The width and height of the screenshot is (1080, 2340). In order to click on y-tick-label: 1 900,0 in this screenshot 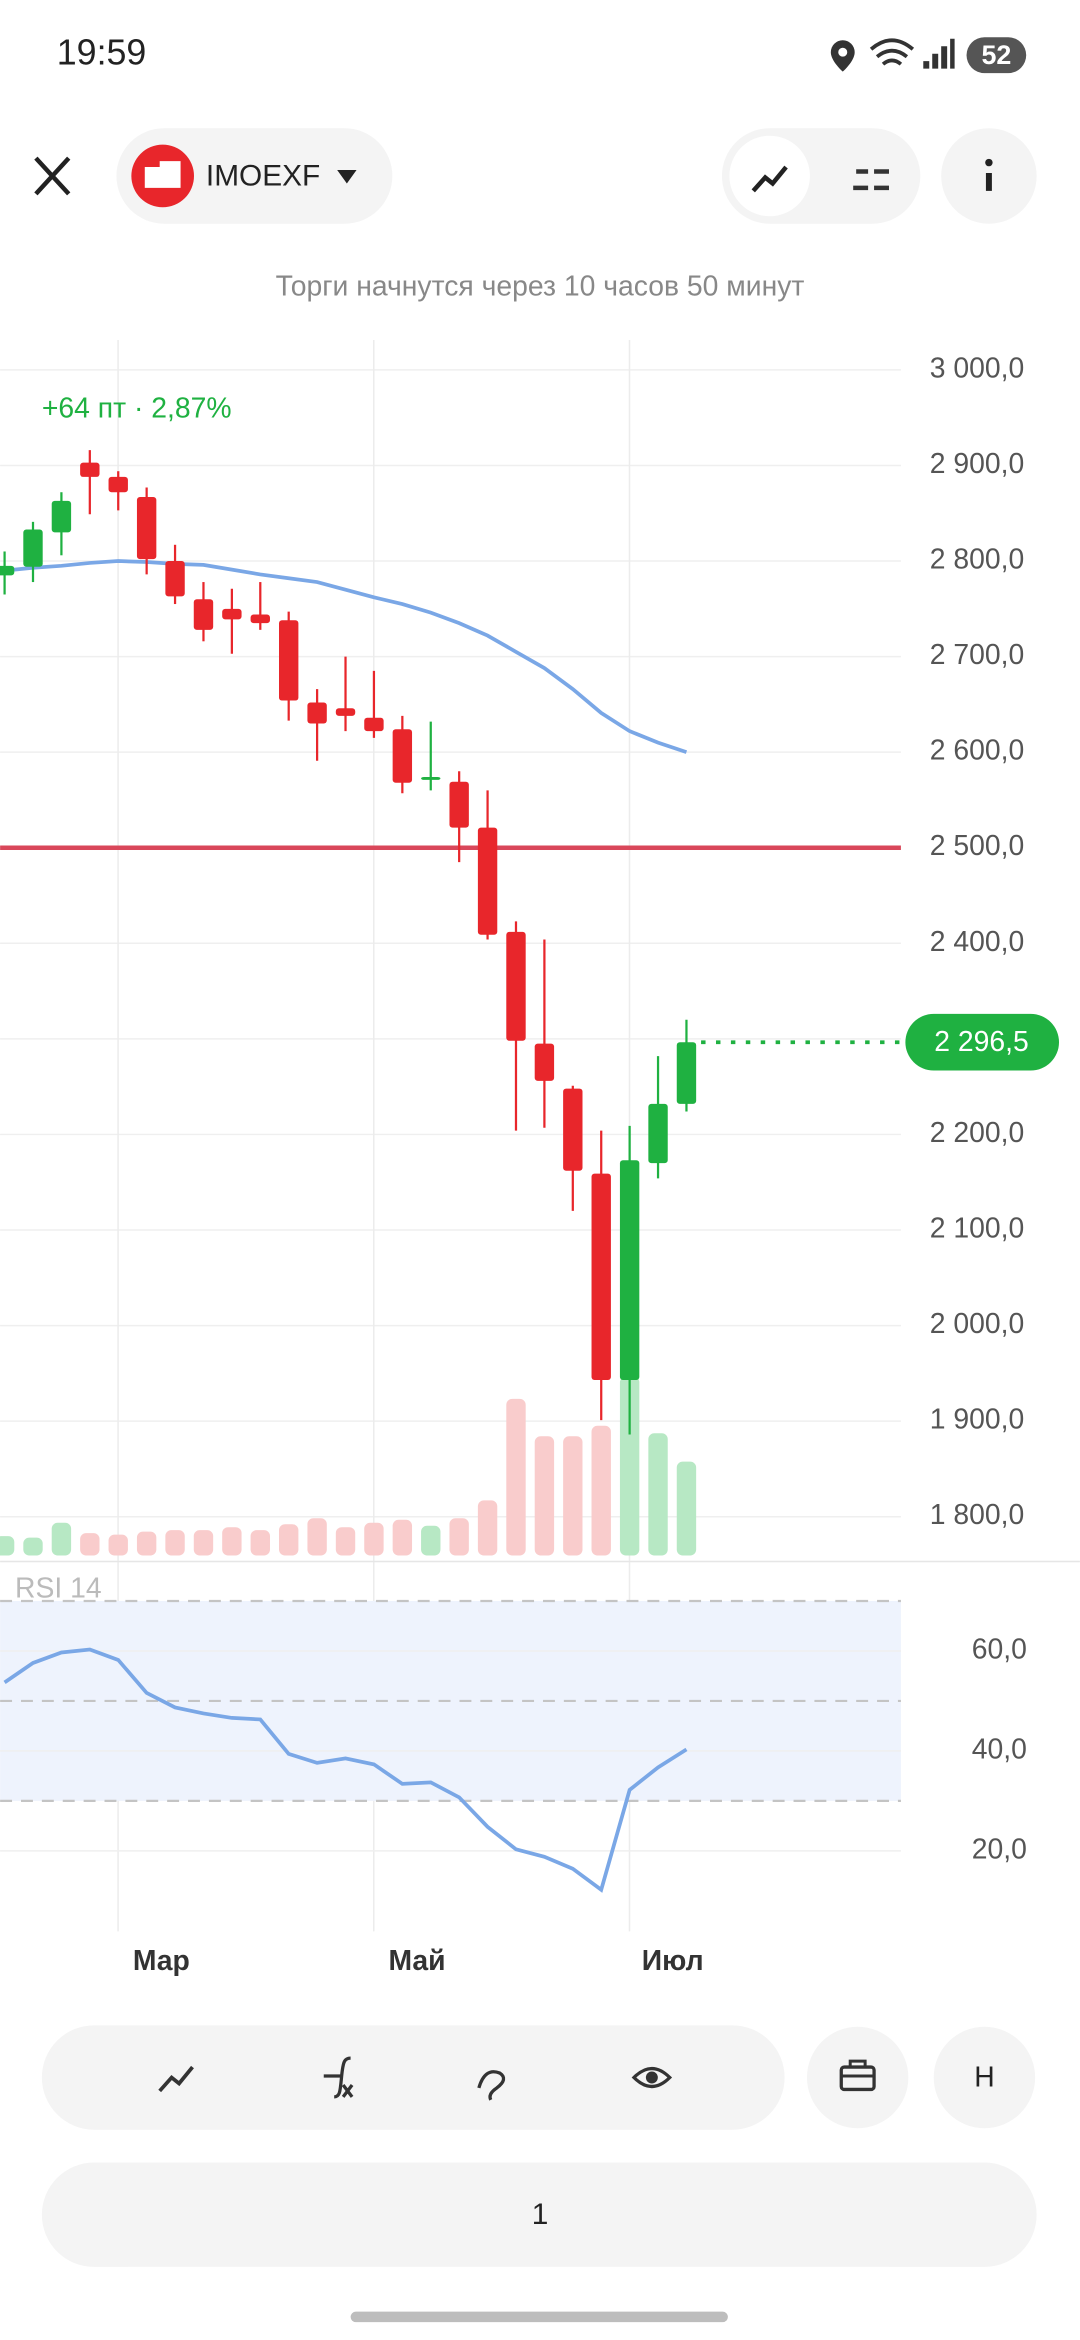, I will do `click(977, 1420)`.